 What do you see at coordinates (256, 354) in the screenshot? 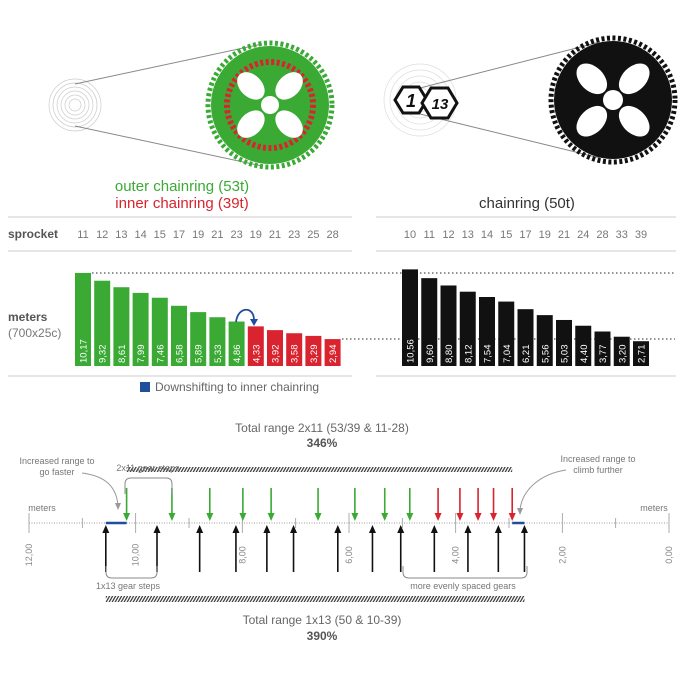
I see `bar-value-label: 4,33` at bounding box center [256, 354].